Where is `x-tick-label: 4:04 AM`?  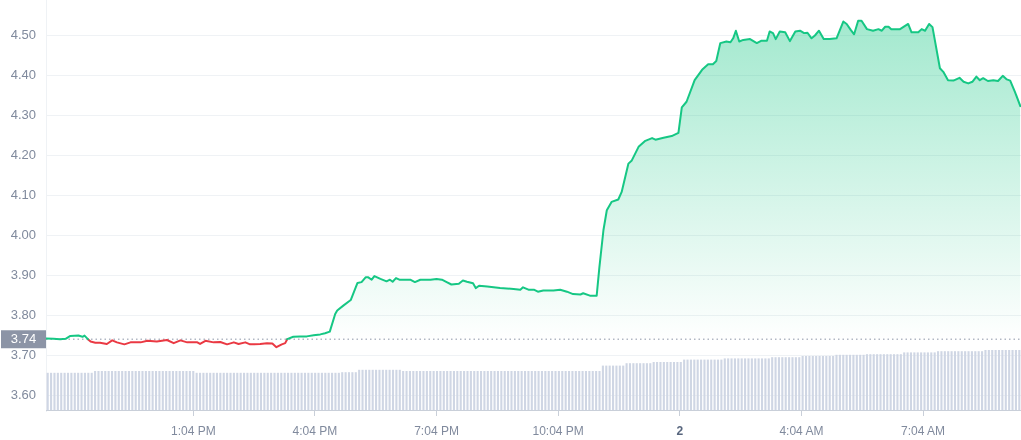 x-tick-label: 4:04 AM is located at coordinates (801, 430).